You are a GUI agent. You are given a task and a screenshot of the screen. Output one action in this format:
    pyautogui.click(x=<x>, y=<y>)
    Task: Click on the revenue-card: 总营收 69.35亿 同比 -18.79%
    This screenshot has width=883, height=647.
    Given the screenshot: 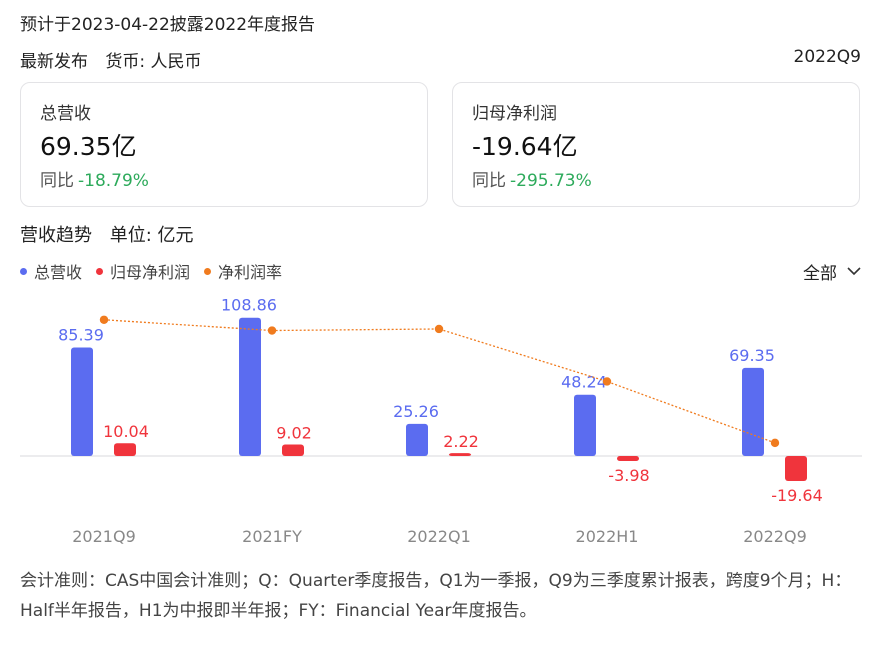 What is the action you would take?
    pyautogui.click(x=224, y=144)
    